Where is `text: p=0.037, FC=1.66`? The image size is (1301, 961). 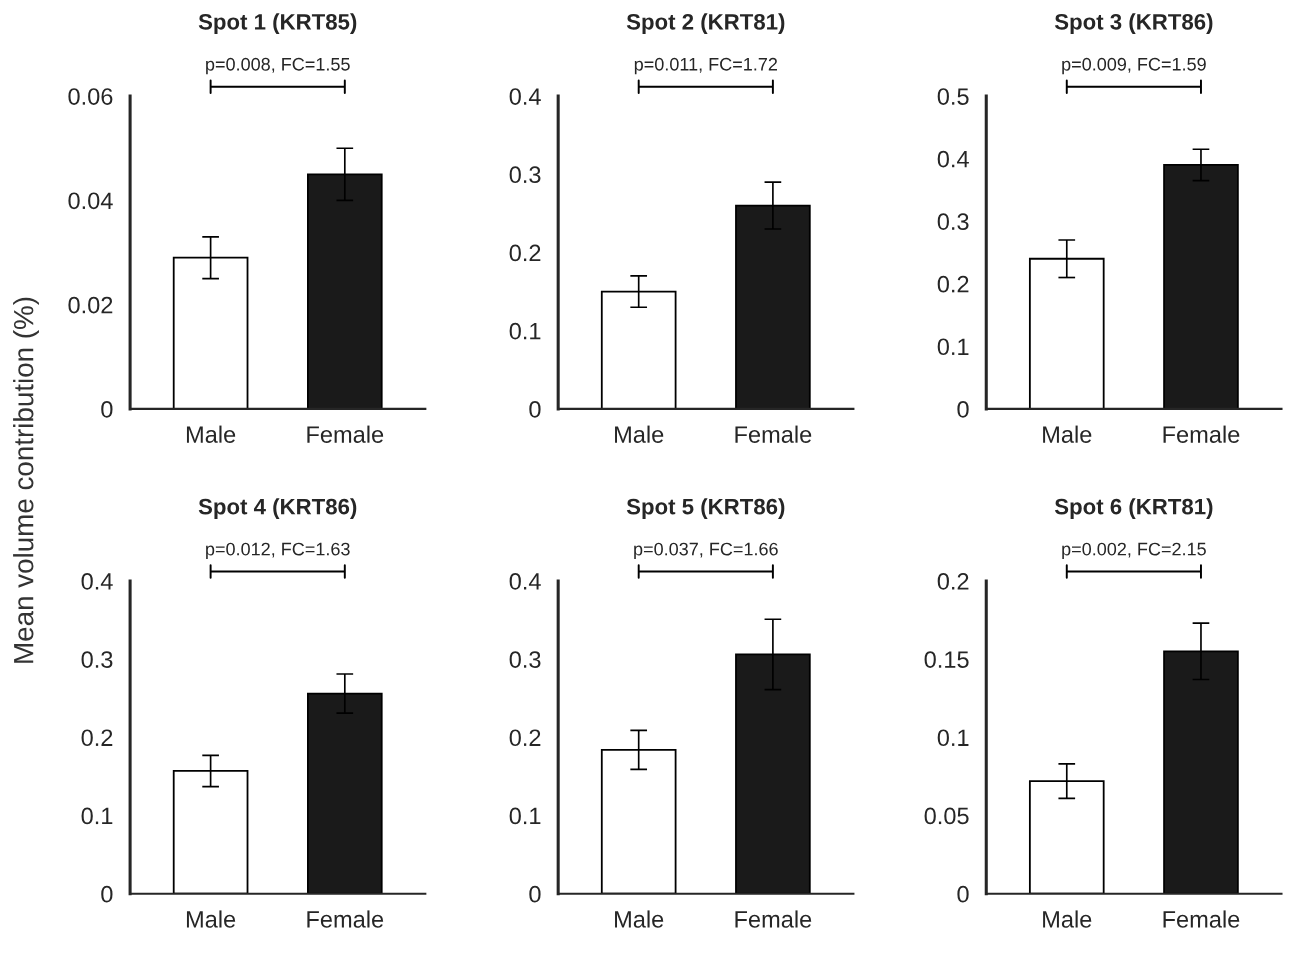 text: p=0.037, FC=1.66 is located at coordinates (706, 551).